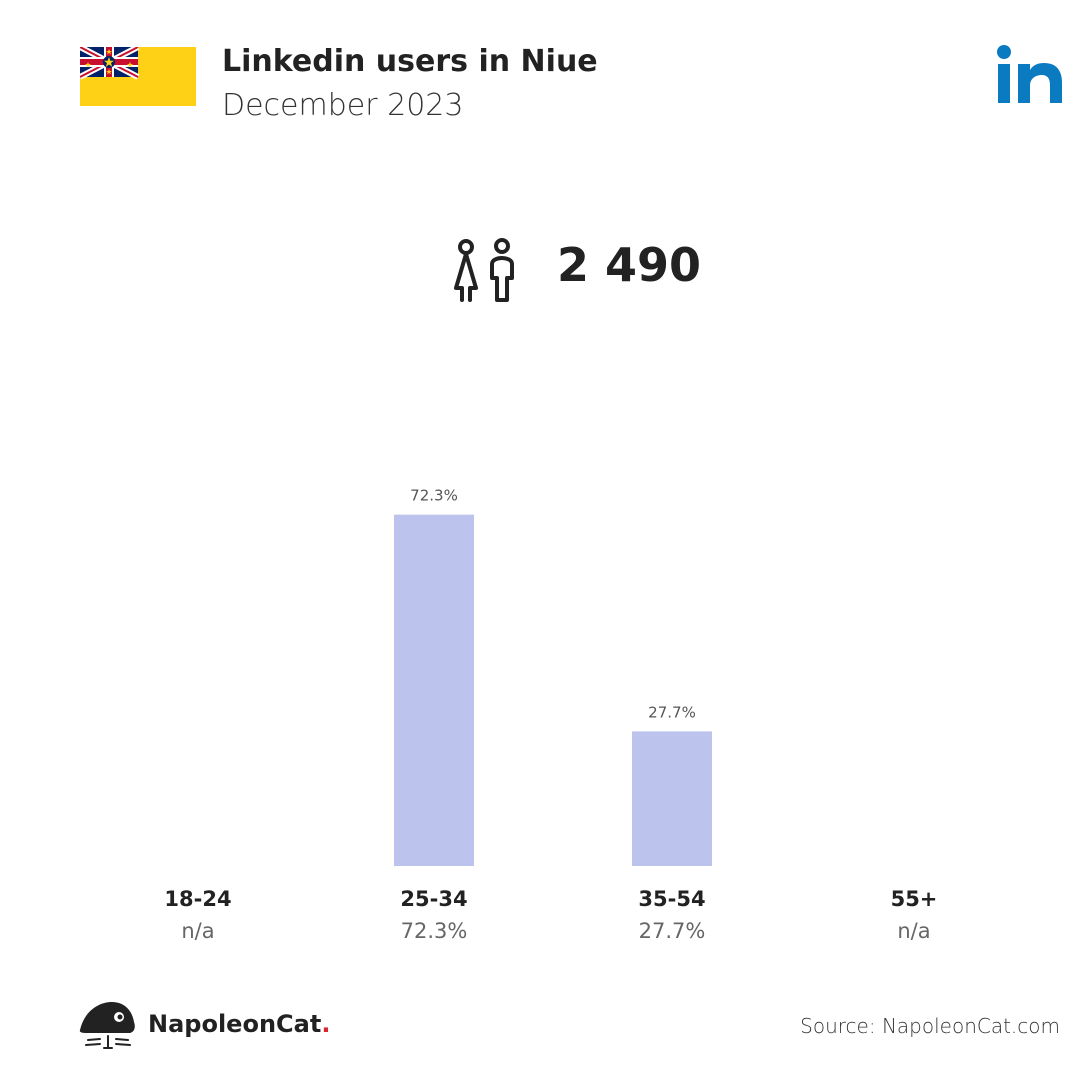 Image resolution: width=1080 pixels, height=1080 pixels. Describe the element at coordinates (235, 1024) in the screenshot. I see `brand-text: NapoleonCat` at that location.